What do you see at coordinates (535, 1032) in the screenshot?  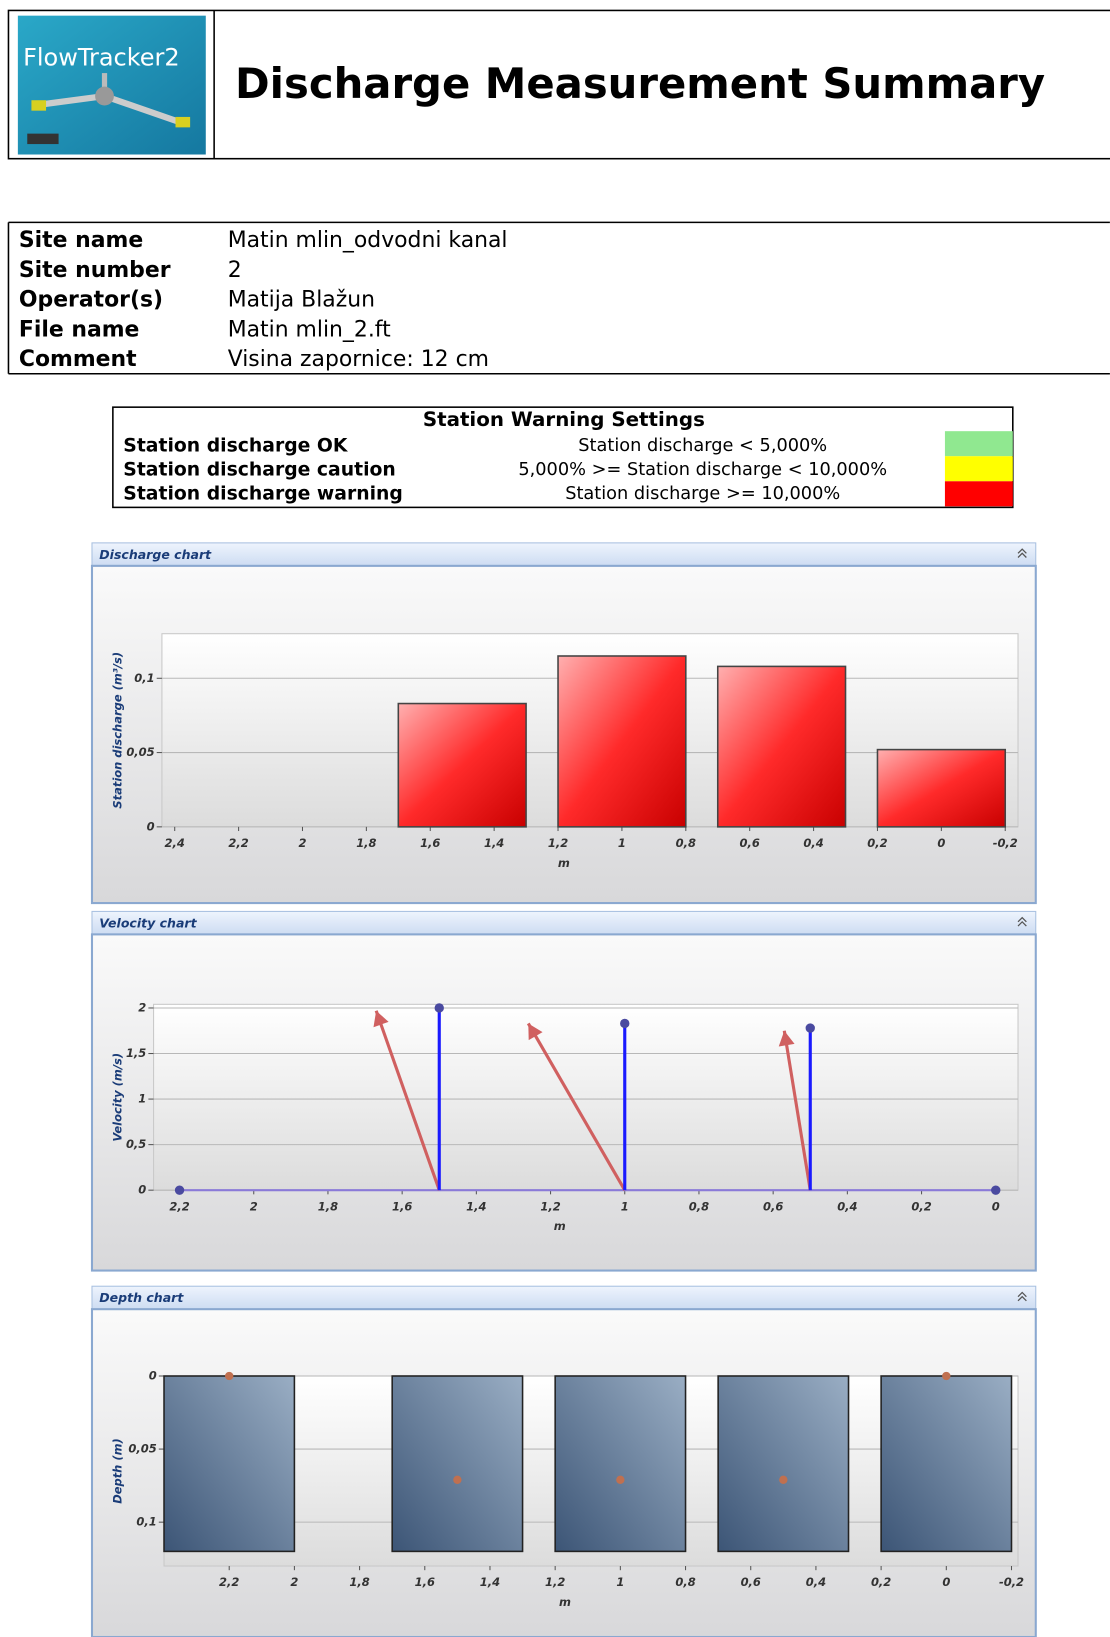 I see `arrow-head` at bounding box center [535, 1032].